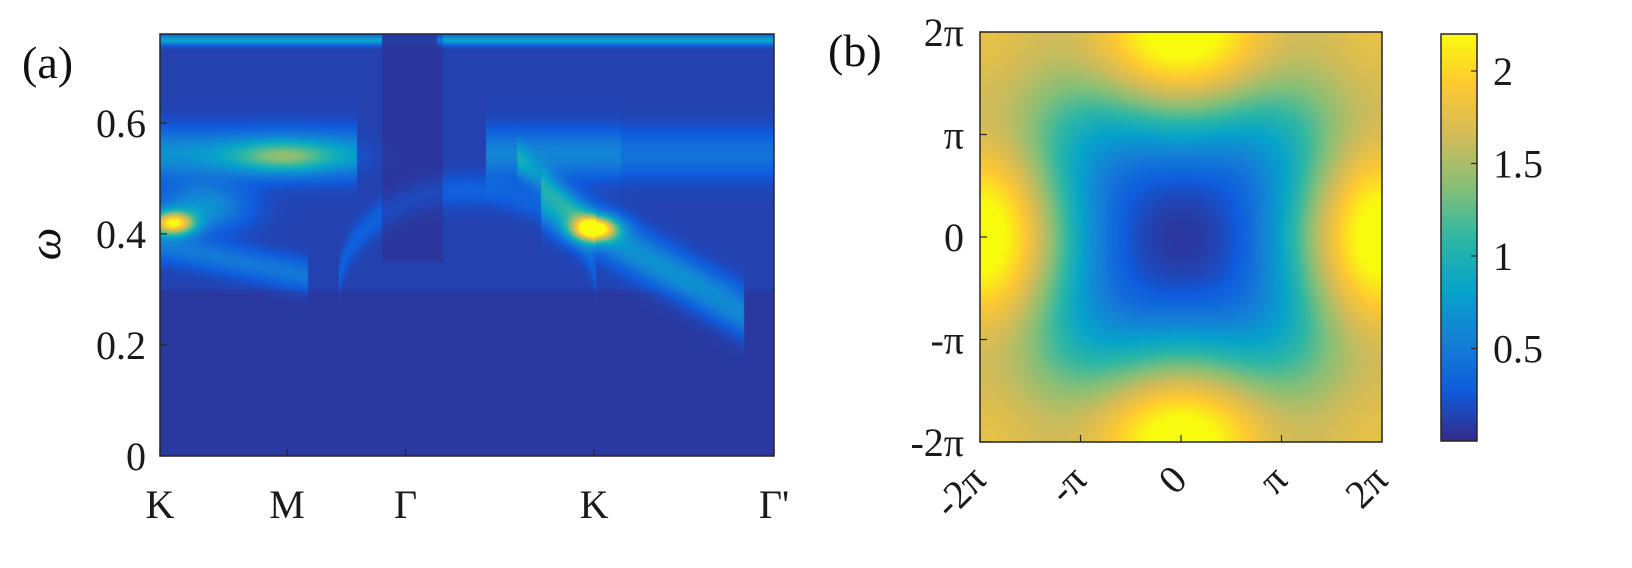  I want to click on colorbar-tick-label: 0.5, so click(1518, 349).